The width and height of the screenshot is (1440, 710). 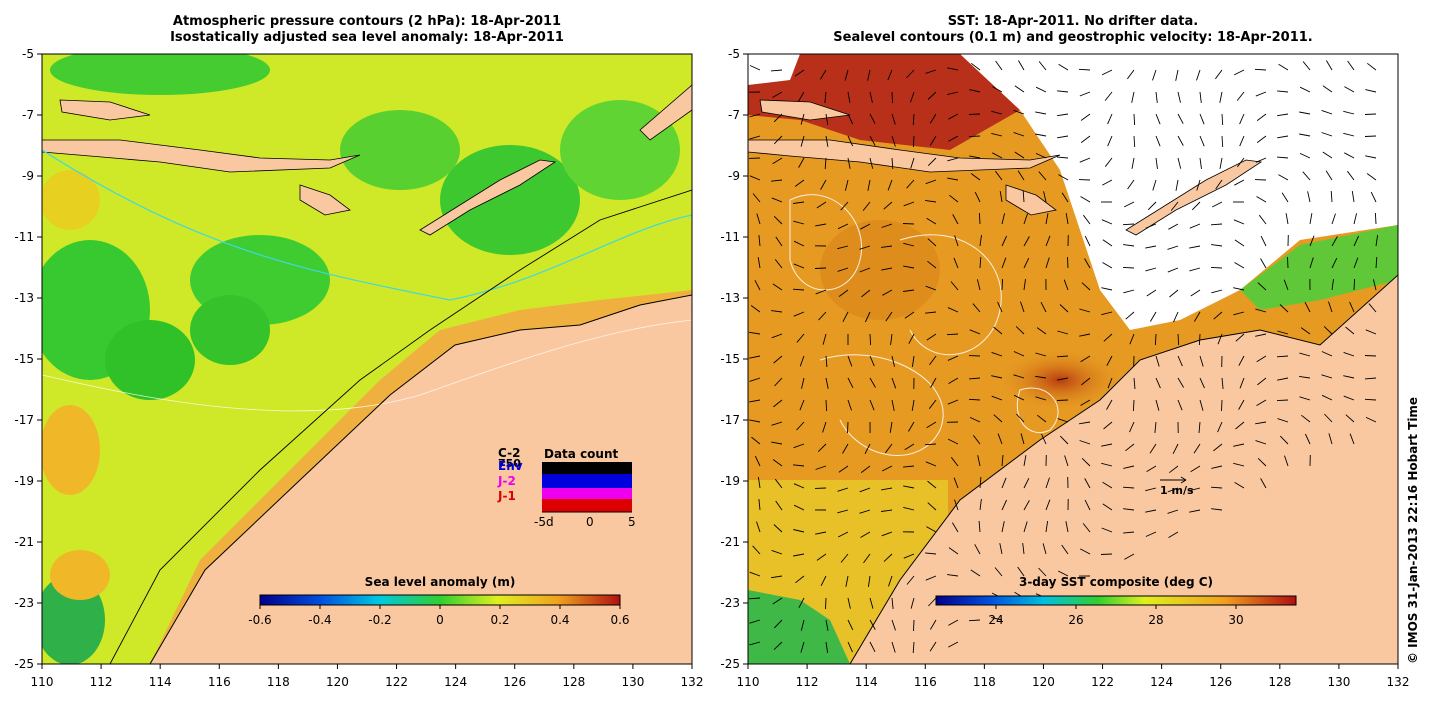 What do you see at coordinates (1177, 490) in the screenshot?
I see `velocity-scale-label: 1 m/s` at bounding box center [1177, 490].